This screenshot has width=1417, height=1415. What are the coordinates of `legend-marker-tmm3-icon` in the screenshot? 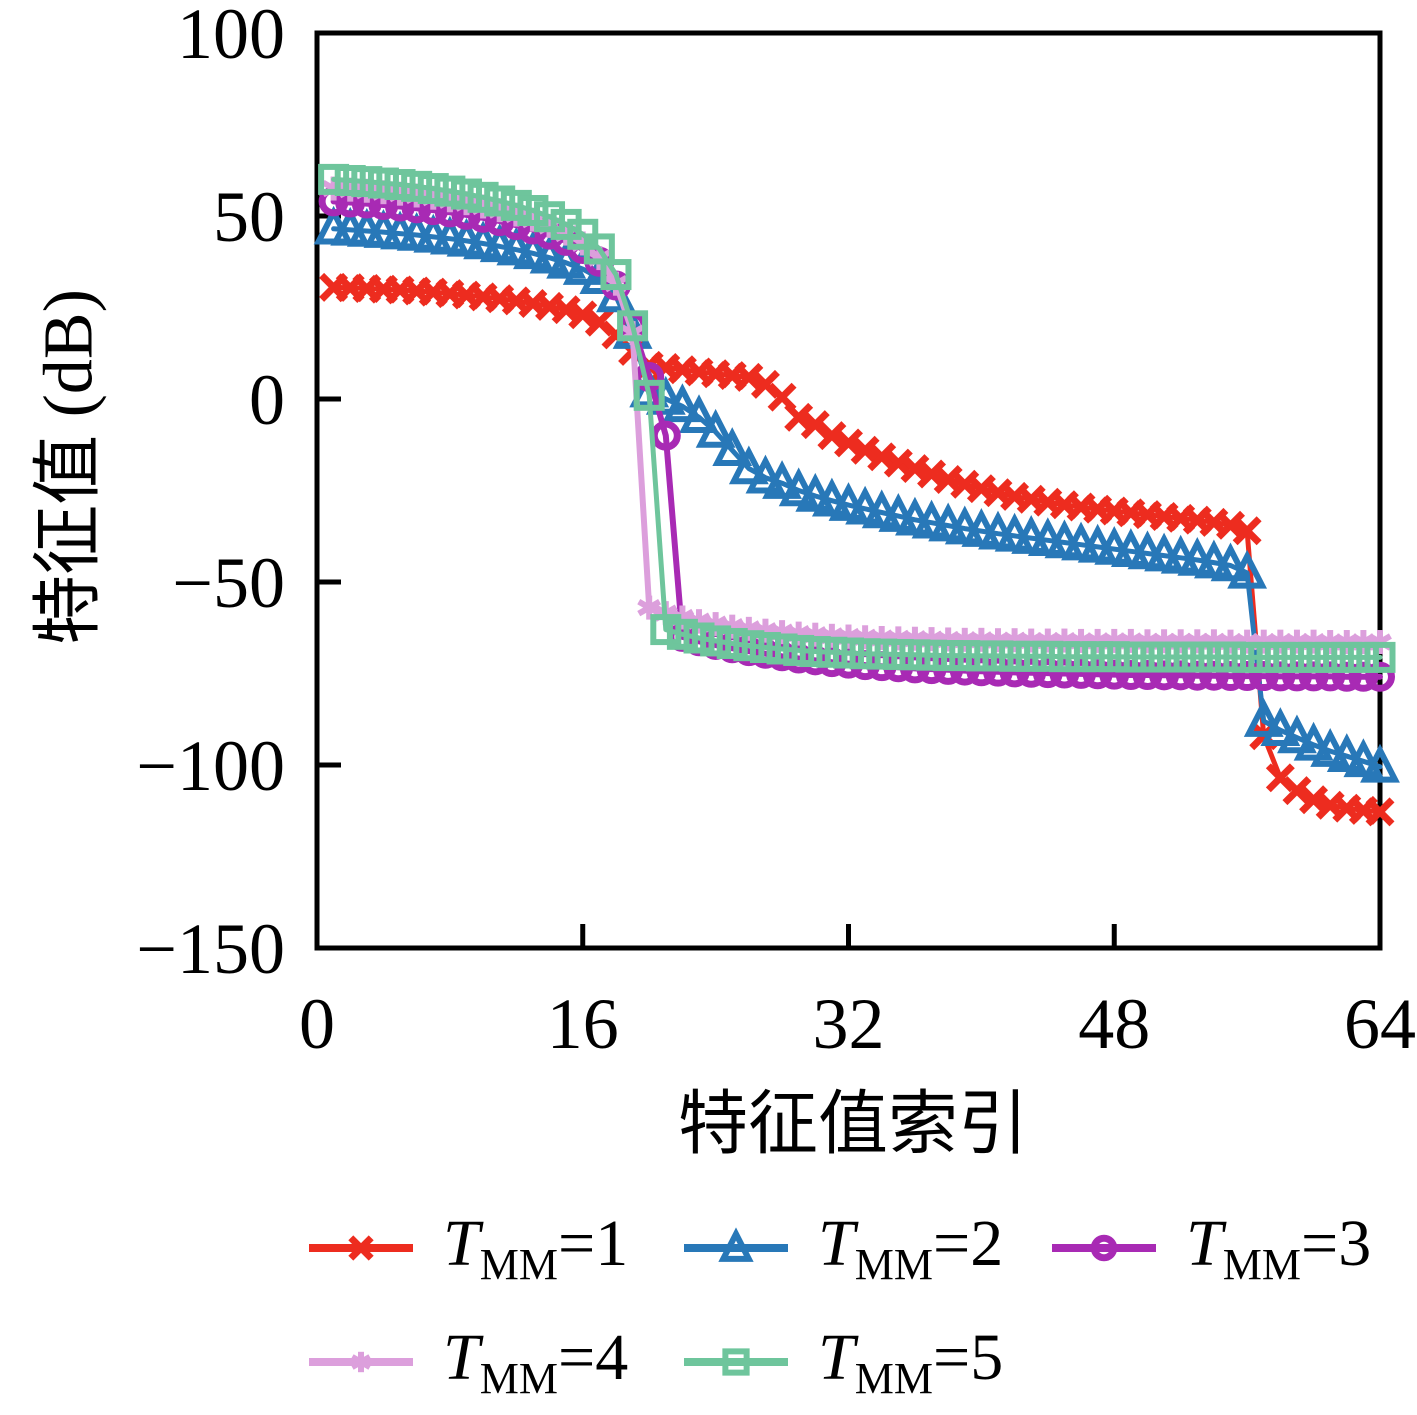 It's located at (1104, 1248).